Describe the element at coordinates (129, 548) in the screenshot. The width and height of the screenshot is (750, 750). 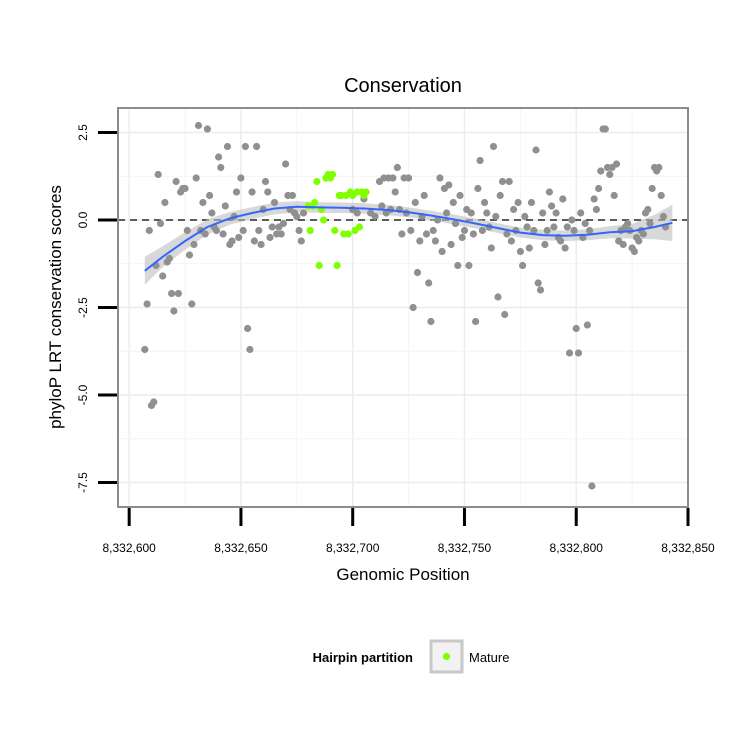
I see `x-tick-label: 8,332,600` at that location.